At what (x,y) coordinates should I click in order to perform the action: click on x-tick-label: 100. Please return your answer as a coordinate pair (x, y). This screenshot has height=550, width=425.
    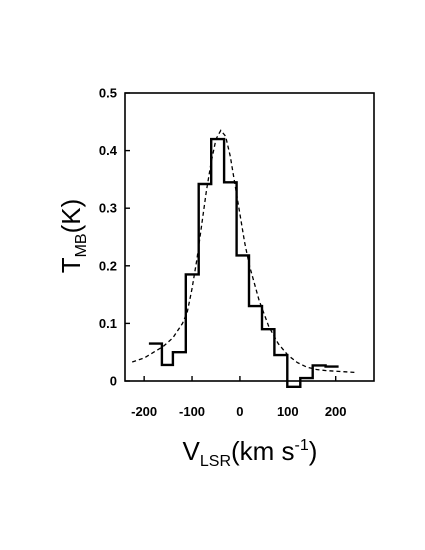
    Looking at the image, I should click on (288, 411).